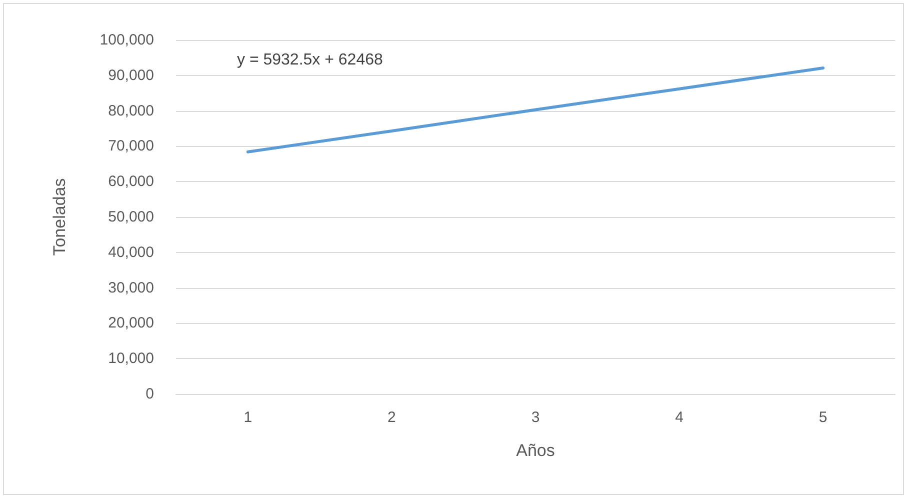 Image resolution: width=907 pixels, height=498 pixels. I want to click on y-tick-label: 0, so click(150, 394).